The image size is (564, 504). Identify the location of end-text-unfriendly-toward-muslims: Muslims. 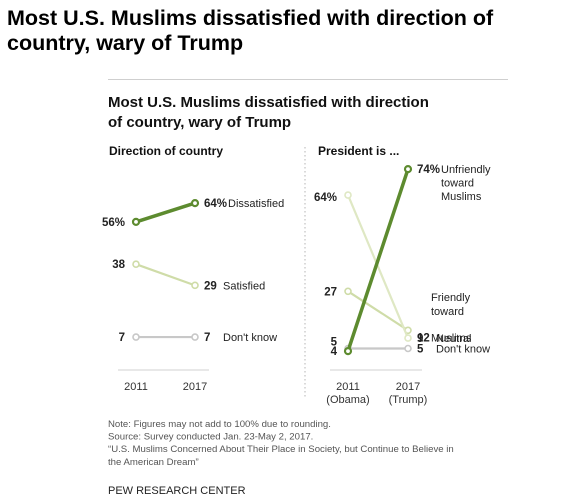
(461, 197).